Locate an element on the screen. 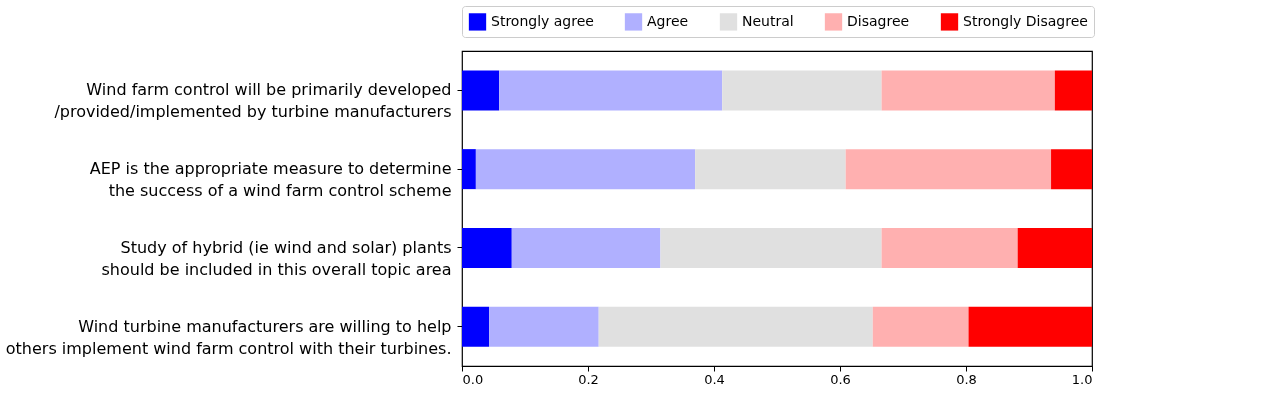 This screenshot has height=416, width=1262. legend-label: Disagree is located at coordinates (878, 20).